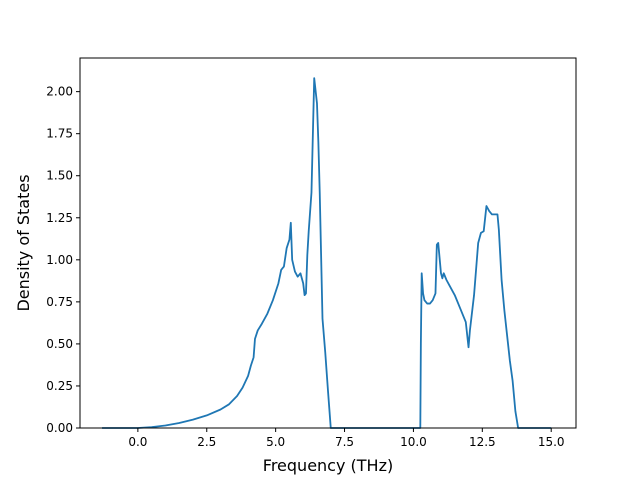  I want to click on y-tick-label: 0.25, so click(59, 386).